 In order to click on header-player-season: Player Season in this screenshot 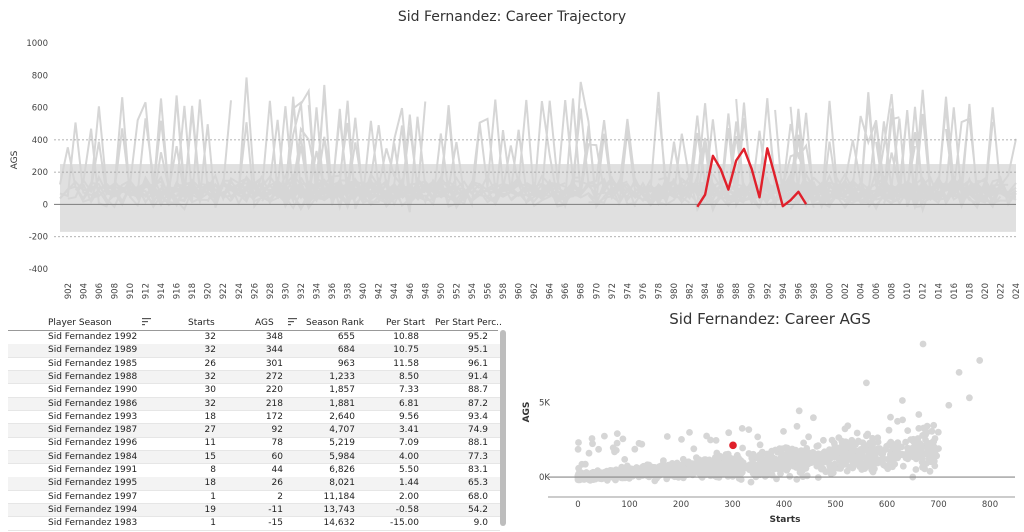, I will do `click(80, 323)`.